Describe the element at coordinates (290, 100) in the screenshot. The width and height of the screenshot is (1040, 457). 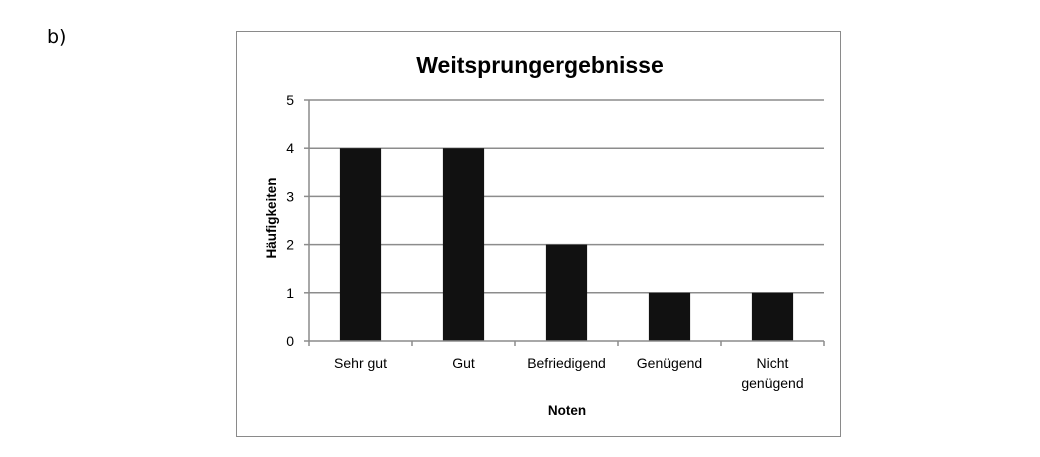
I see `y-tick-label: 5` at that location.